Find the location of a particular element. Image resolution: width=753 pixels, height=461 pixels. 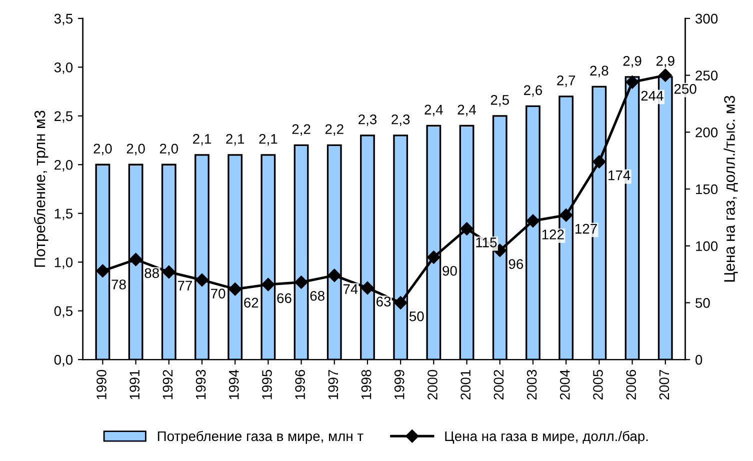

data-label: 115 is located at coordinates (486, 243).